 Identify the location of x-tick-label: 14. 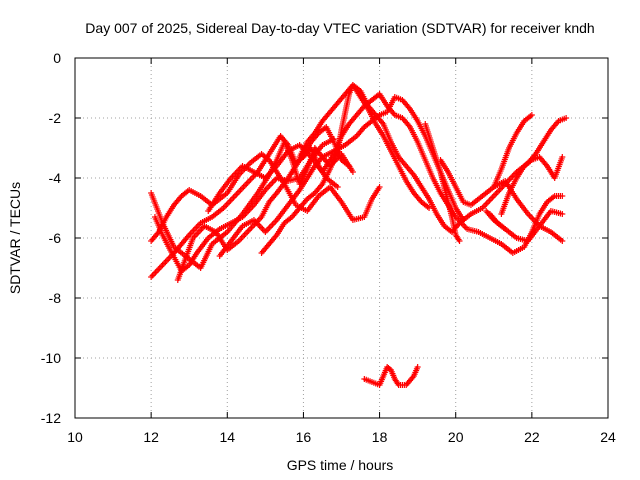
(227, 437).